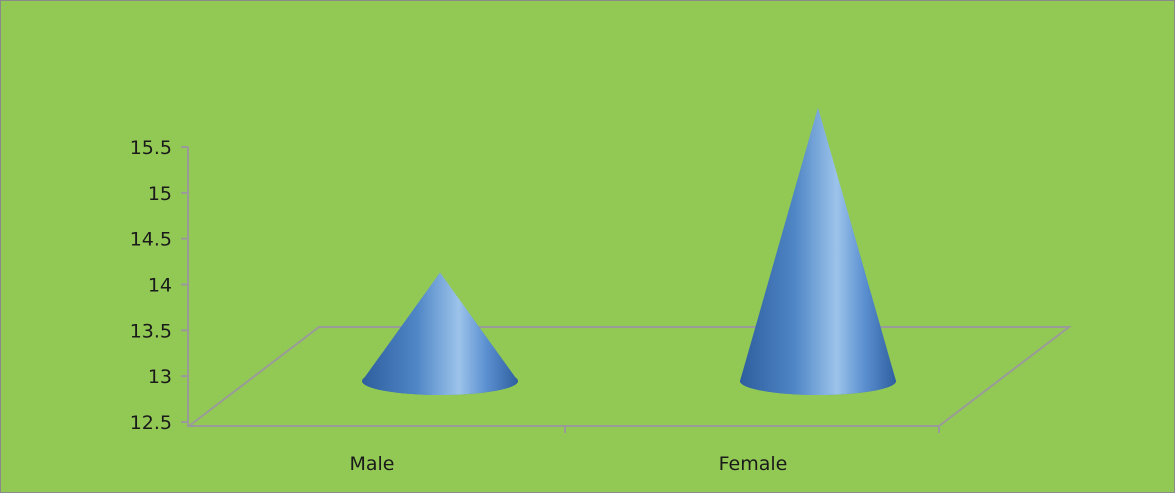  What do you see at coordinates (151, 148) in the screenshot?
I see `y-tick-label: 15.5` at bounding box center [151, 148].